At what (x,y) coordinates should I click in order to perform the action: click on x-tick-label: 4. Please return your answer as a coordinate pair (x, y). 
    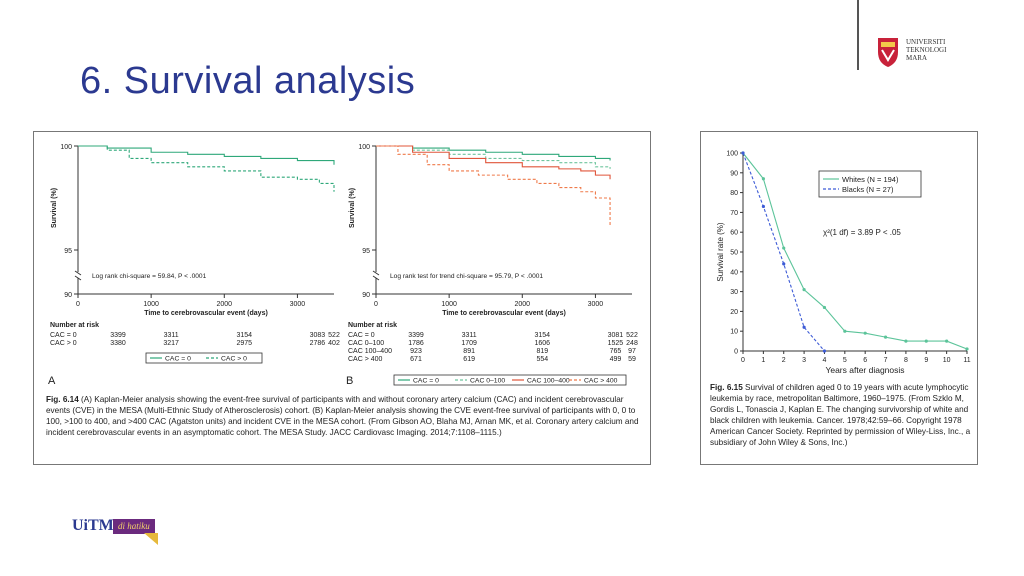
    Looking at the image, I should click on (825, 360).